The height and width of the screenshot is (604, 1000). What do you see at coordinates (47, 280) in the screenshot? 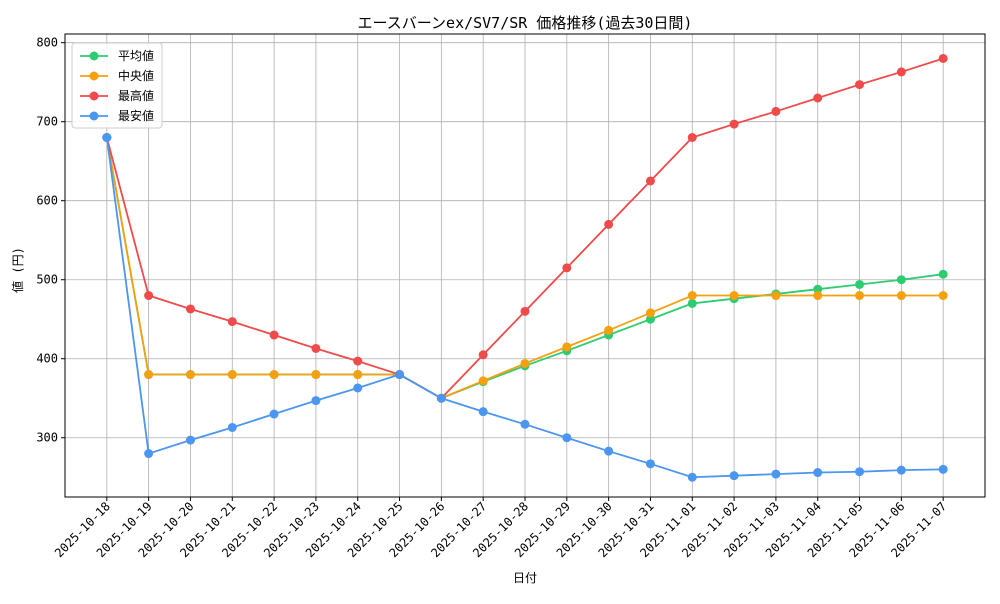
I see `y-tick-label: 500` at bounding box center [47, 280].